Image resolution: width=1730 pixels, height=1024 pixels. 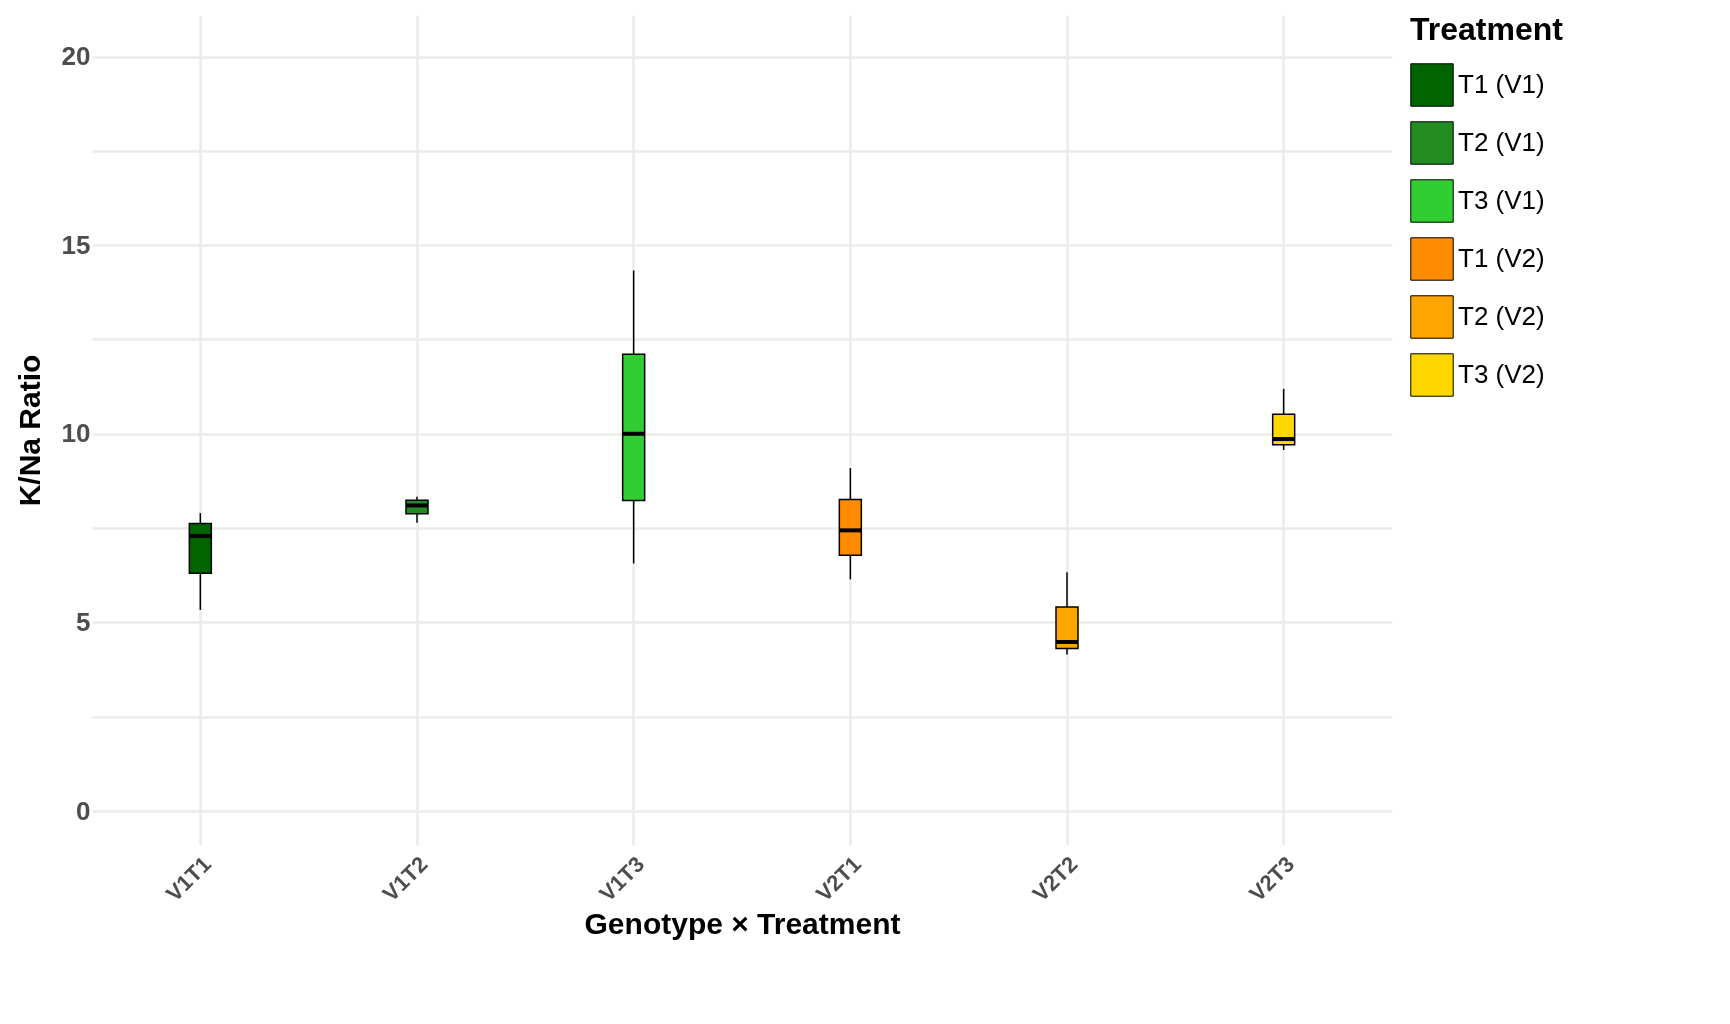 What do you see at coordinates (1501, 374) in the screenshot?
I see `legend-label: T3 (V2)` at bounding box center [1501, 374].